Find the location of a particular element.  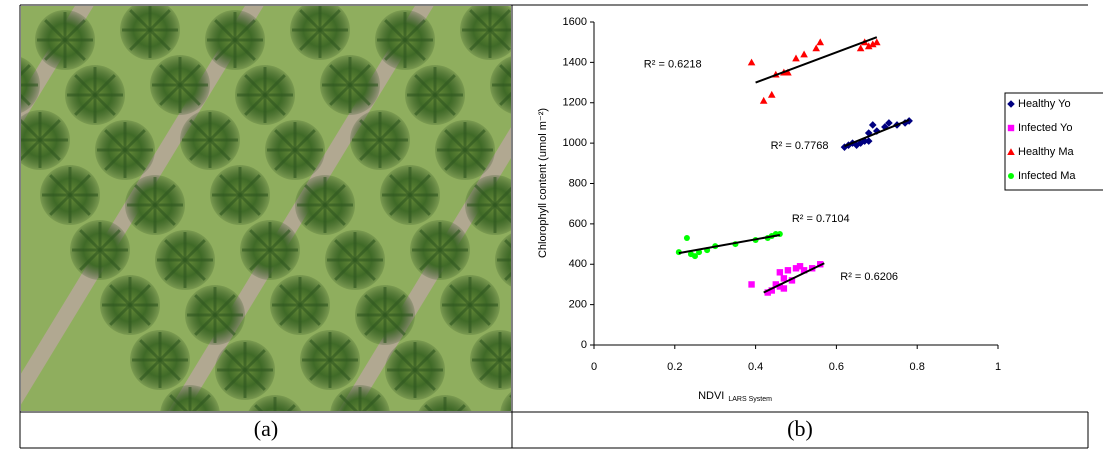

x-axis-label-main: NDVI is located at coordinates (711, 396).